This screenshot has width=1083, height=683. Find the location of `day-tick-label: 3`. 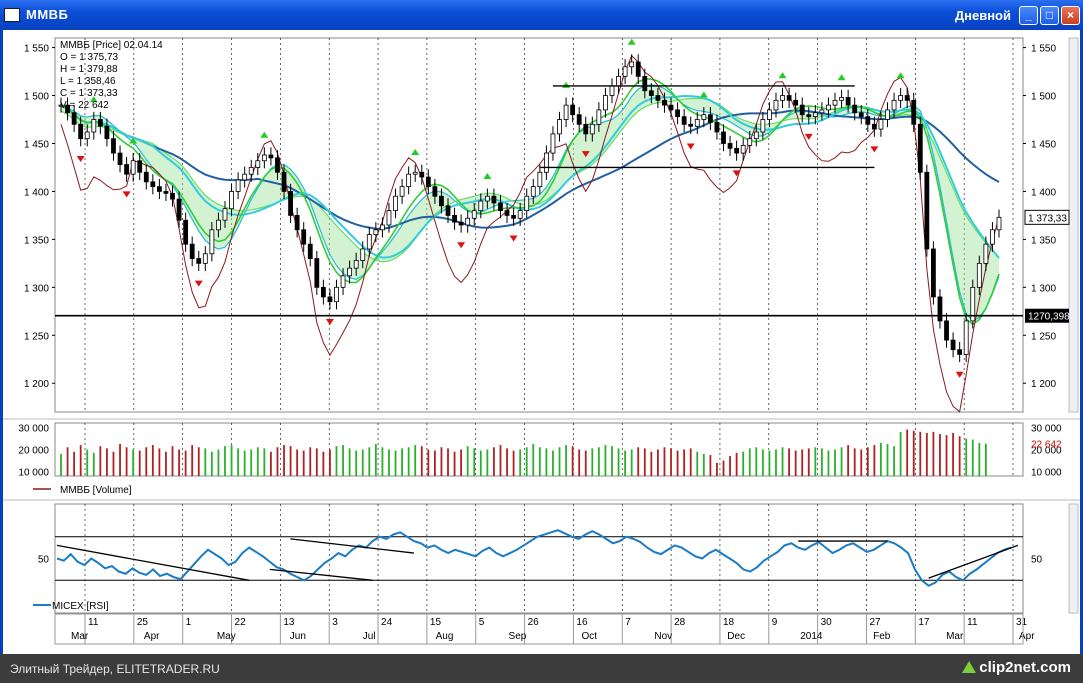

day-tick-label: 3 is located at coordinates (335, 622).